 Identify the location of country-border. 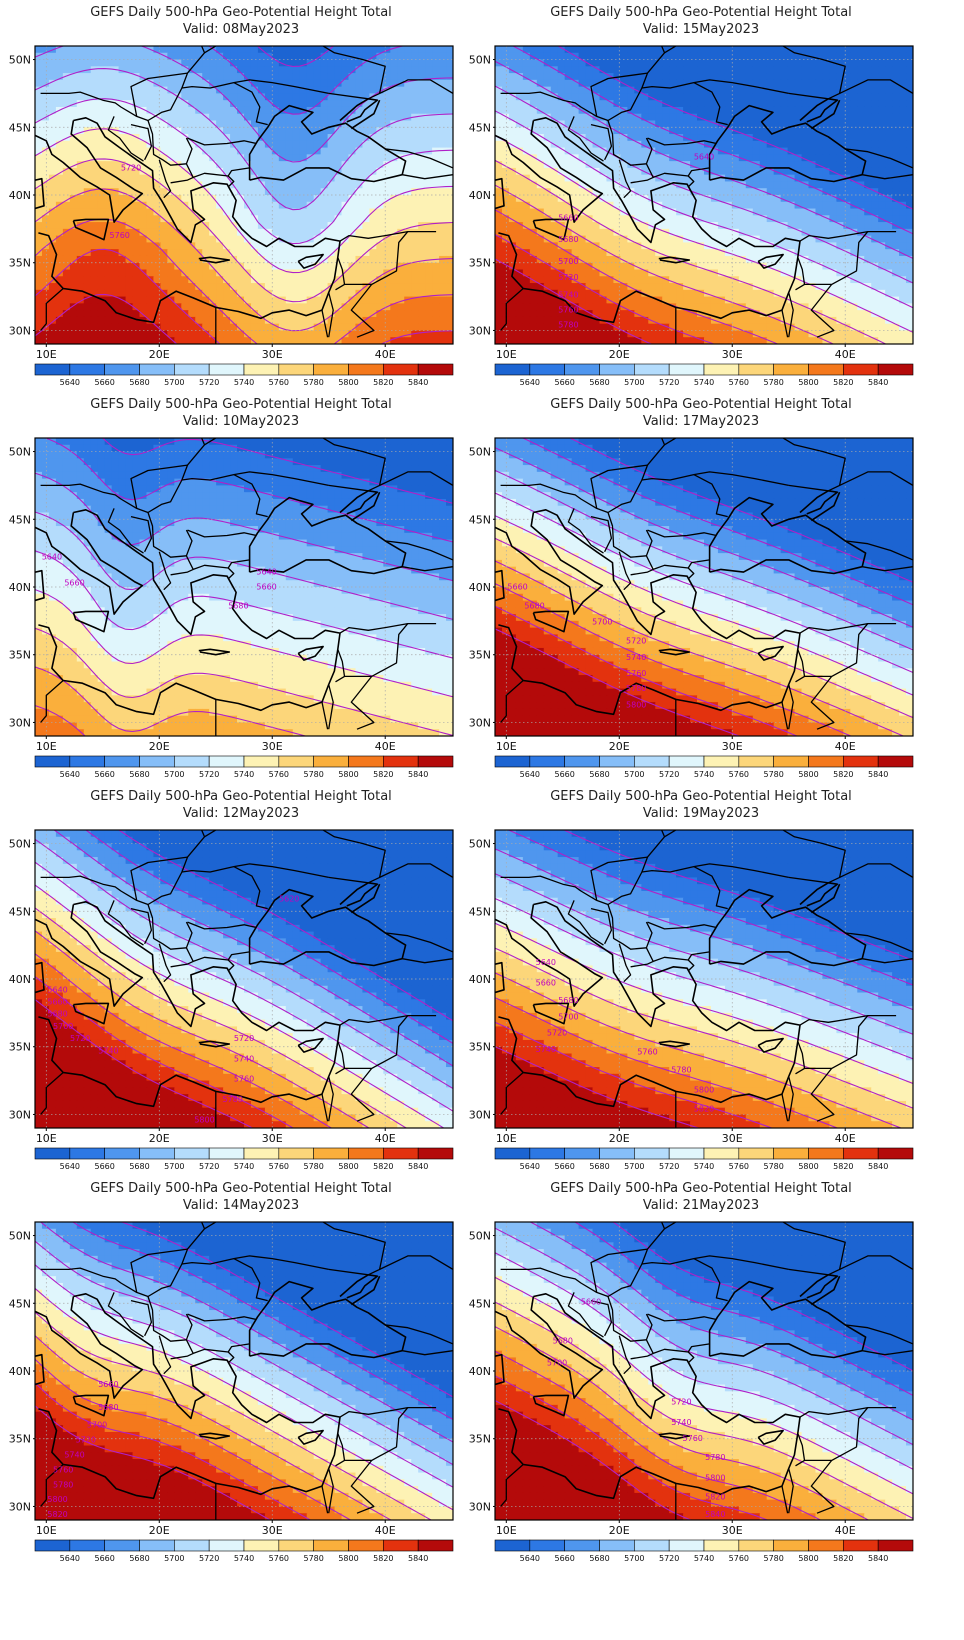
(376, 258).